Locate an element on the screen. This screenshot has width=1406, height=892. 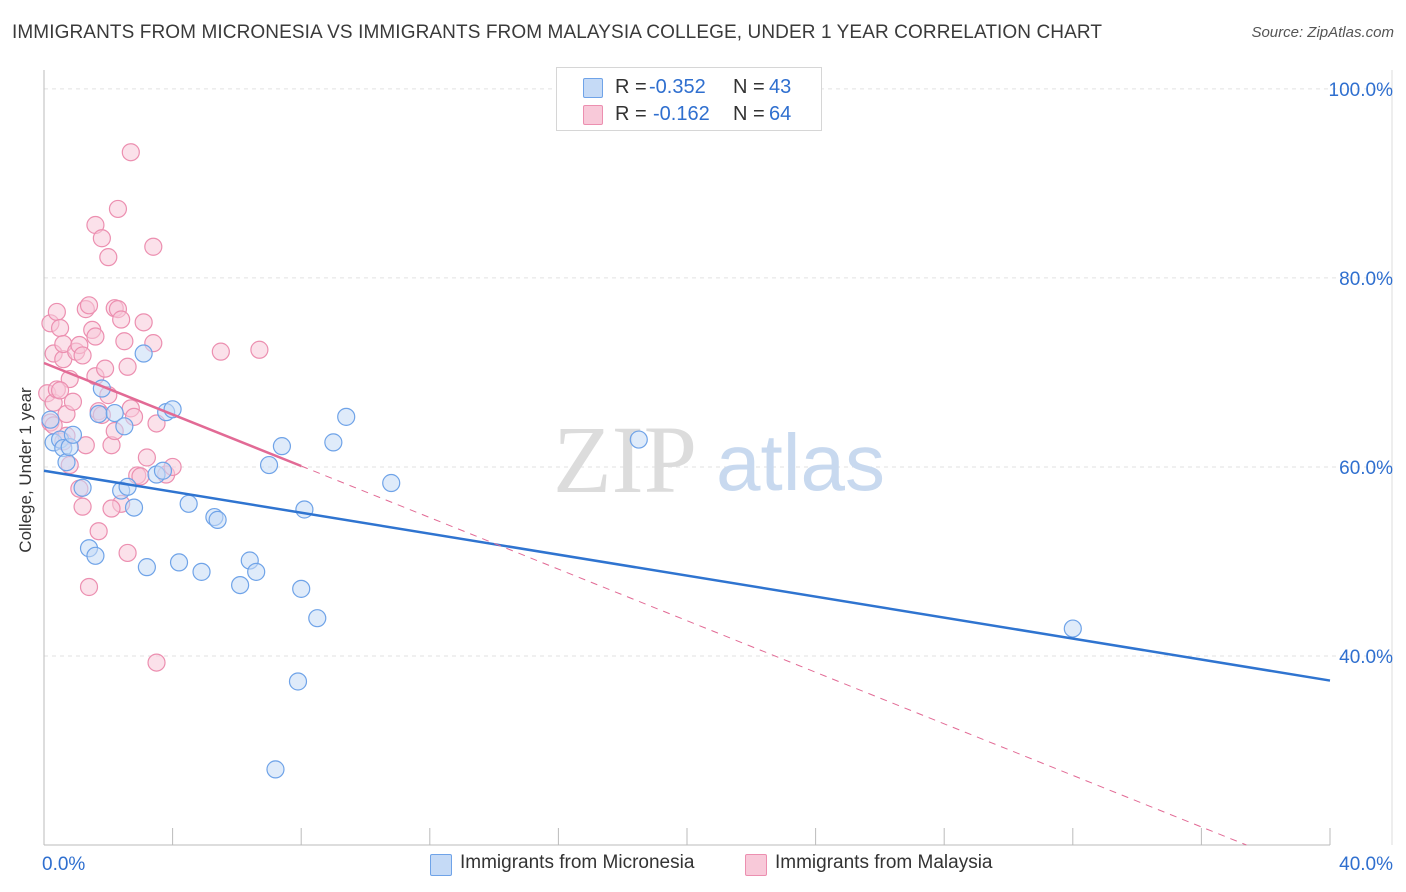
n-value-malaysia: 64 is located at coordinates (780, 114).